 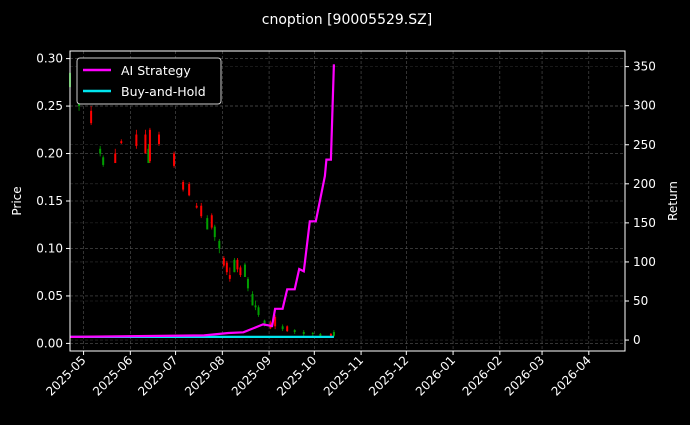 What do you see at coordinates (644, 223) in the screenshot?
I see `right-tick-label: 150` at bounding box center [644, 223].